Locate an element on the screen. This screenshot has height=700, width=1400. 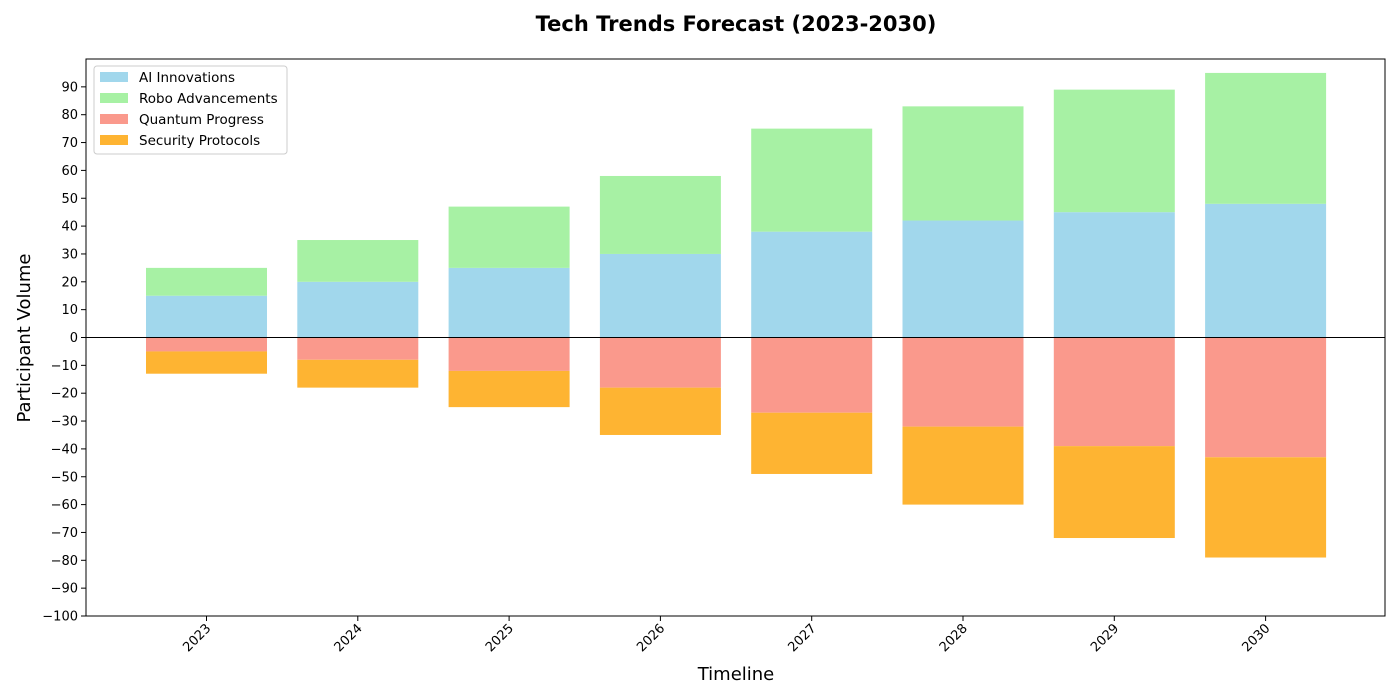
y-tick-label: 90 is located at coordinates (69, 87).